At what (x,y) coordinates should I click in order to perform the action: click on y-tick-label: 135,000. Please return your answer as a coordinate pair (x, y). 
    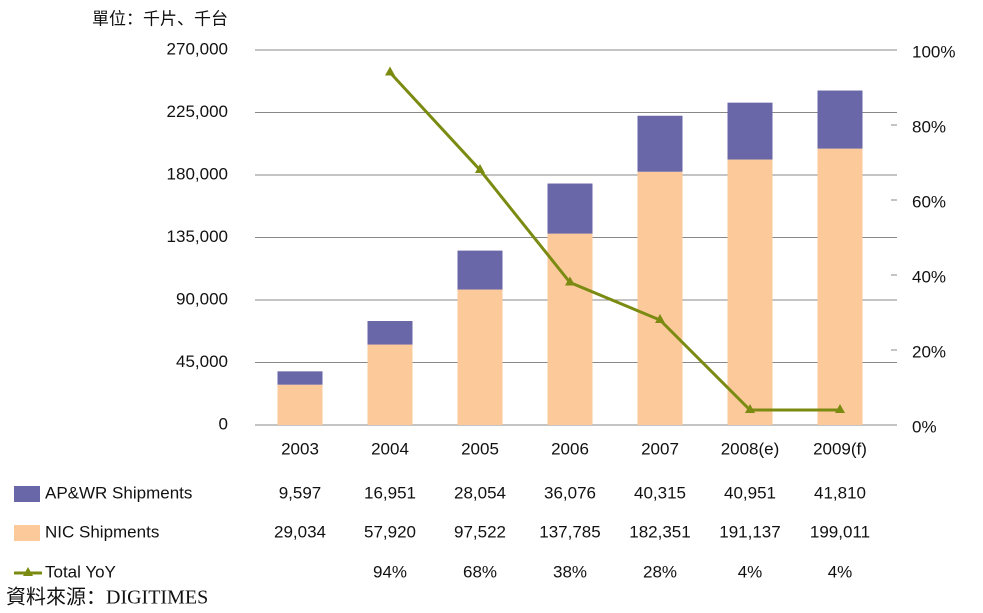
    Looking at the image, I should click on (197, 236).